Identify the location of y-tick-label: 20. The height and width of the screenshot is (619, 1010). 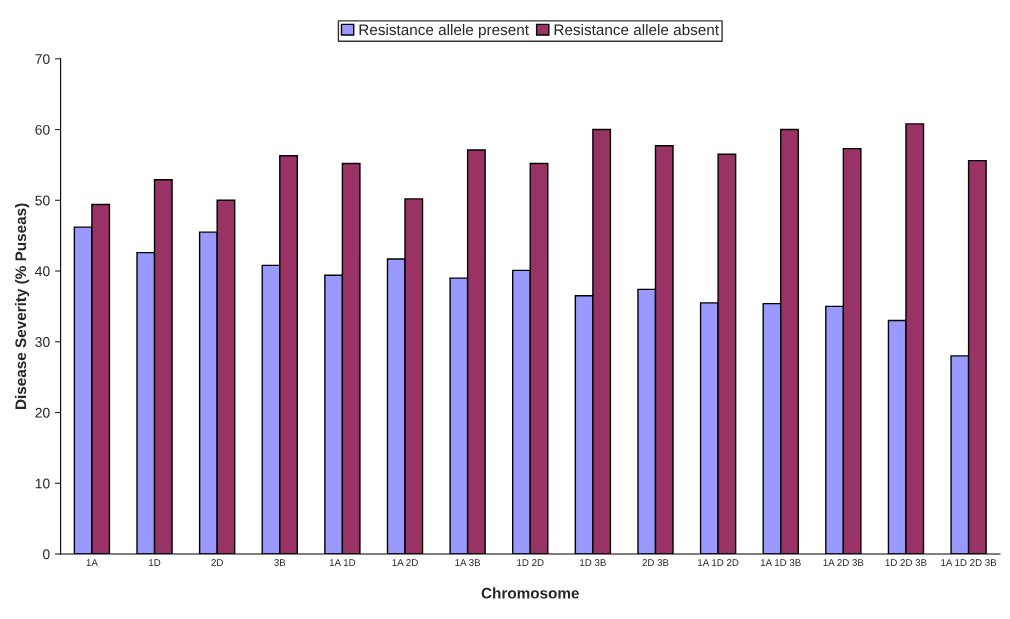
(42, 412).